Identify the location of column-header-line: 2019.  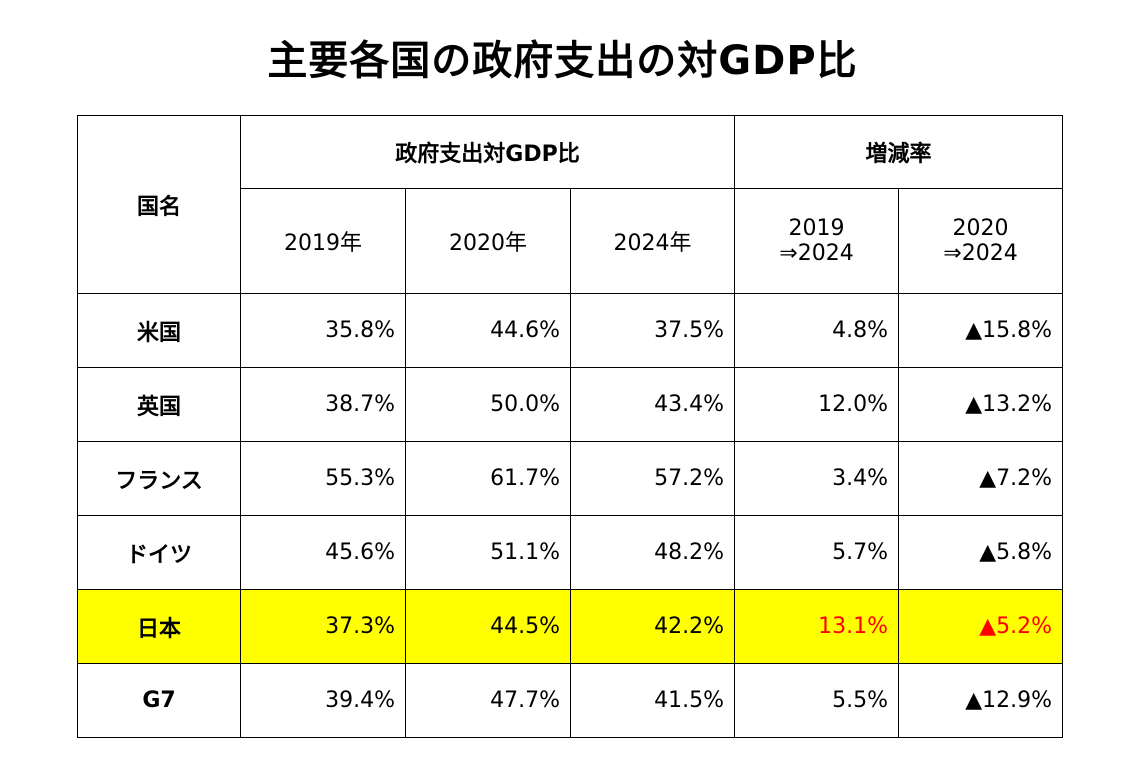
(816, 228).